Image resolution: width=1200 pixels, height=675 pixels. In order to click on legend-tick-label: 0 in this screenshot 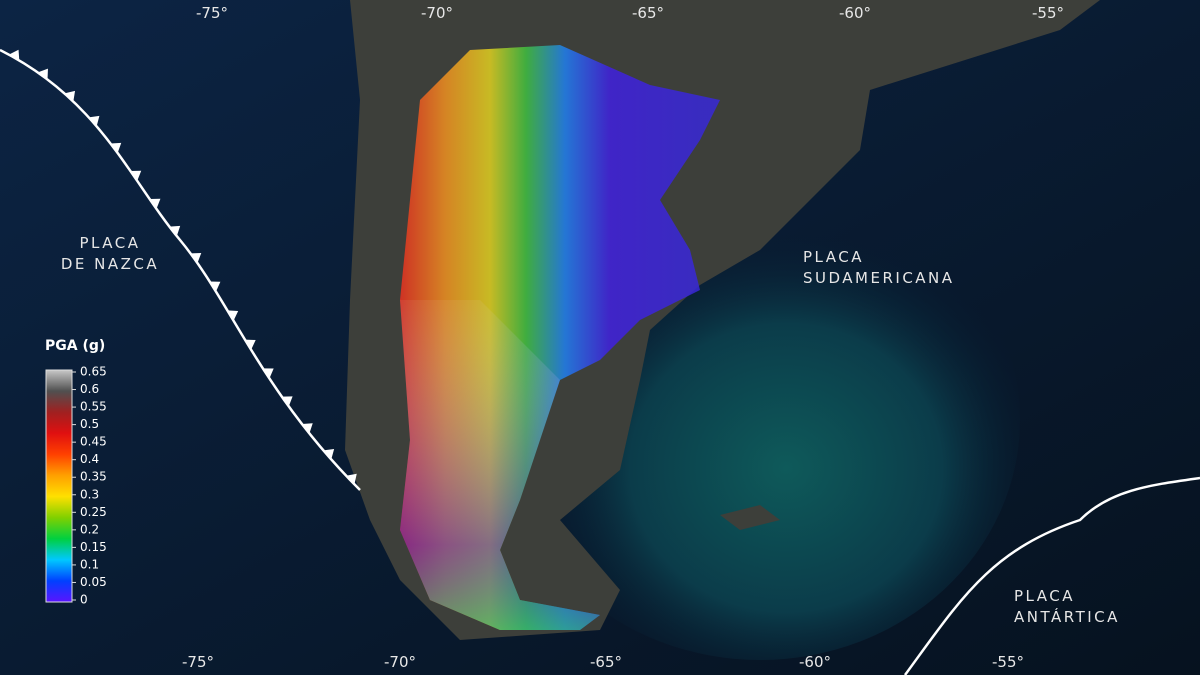, I will do `click(84, 600)`.